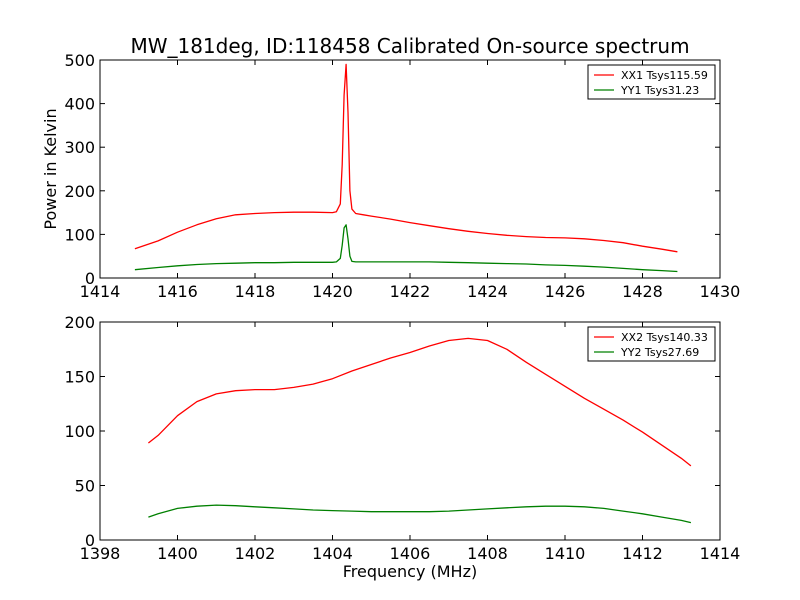 The width and height of the screenshot is (800, 600). What do you see at coordinates (332, 291) in the screenshot?
I see `x-tick-label: 1420` at bounding box center [332, 291].